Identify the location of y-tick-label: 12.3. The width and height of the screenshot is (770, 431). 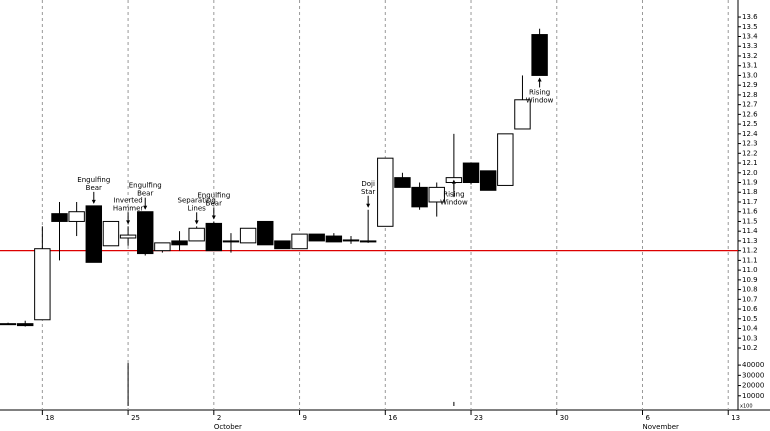
(750, 144).